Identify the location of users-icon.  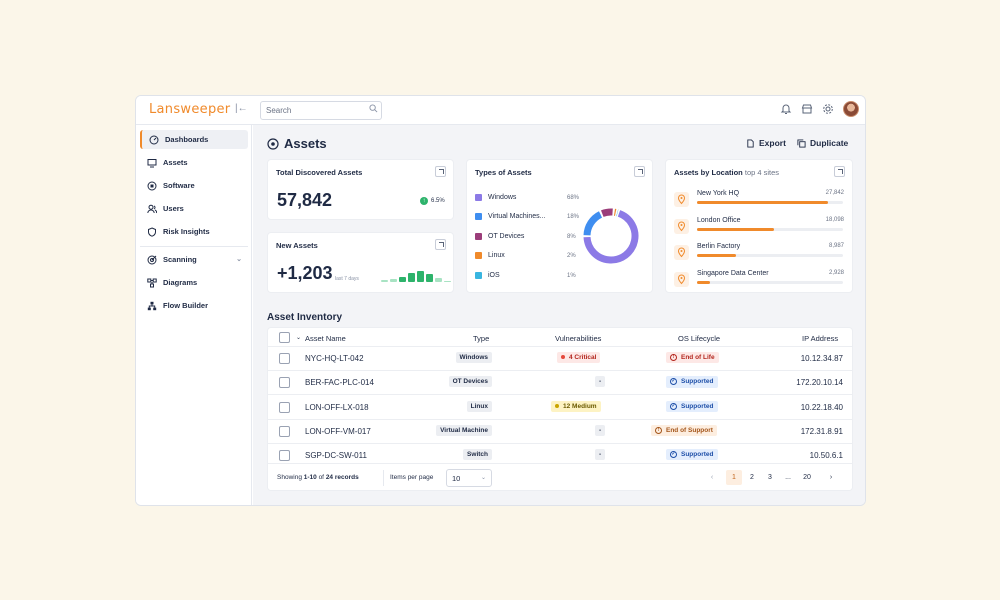
(152, 208).